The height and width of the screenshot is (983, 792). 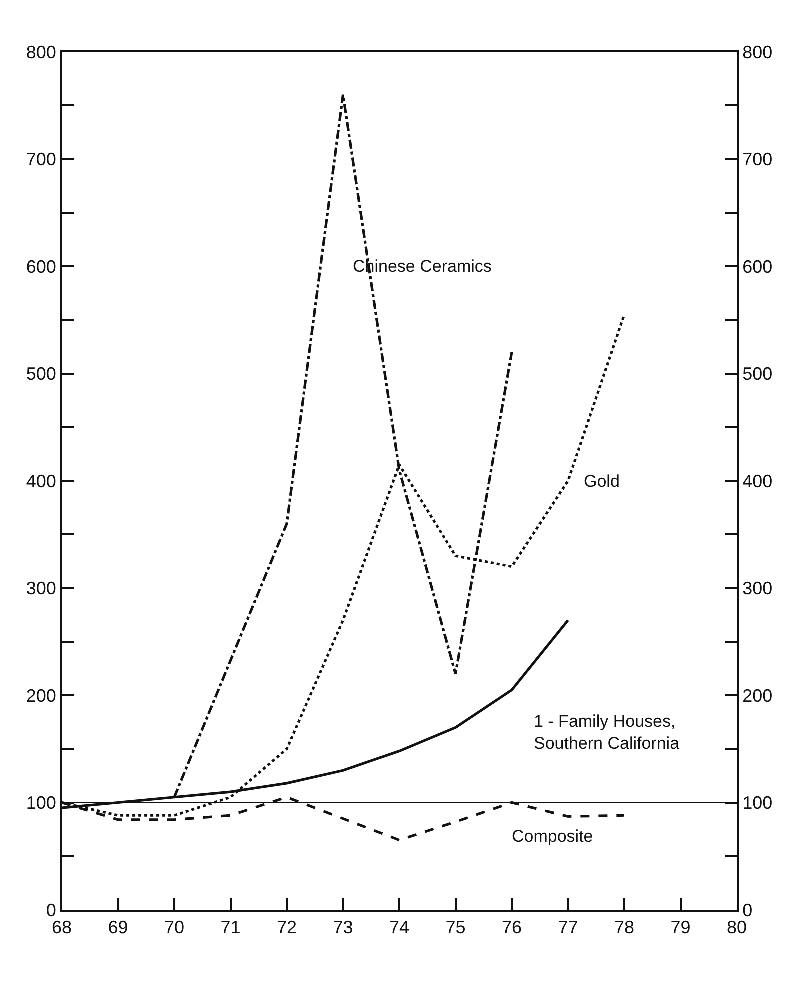 I want to click on y-tick-label: 700, so click(x=41, y=160).